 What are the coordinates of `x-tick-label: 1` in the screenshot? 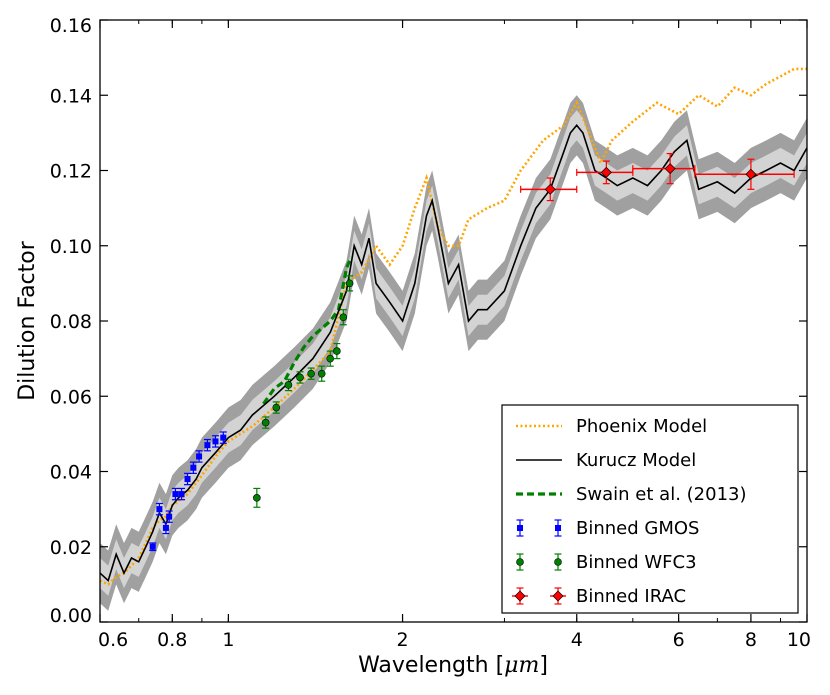 It's located at (228, 640).